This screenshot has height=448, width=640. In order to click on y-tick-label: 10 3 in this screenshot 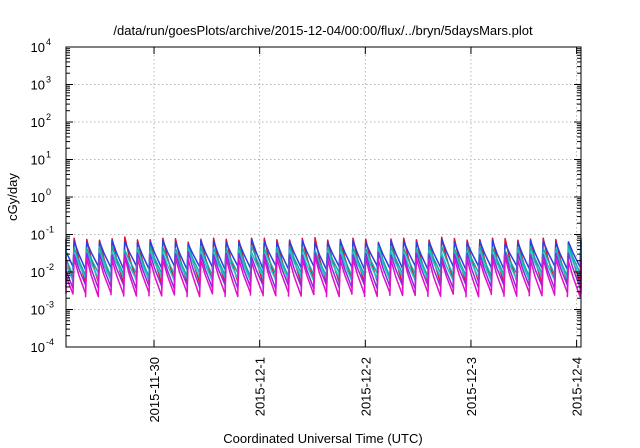, I will do `click(41, 84)`.